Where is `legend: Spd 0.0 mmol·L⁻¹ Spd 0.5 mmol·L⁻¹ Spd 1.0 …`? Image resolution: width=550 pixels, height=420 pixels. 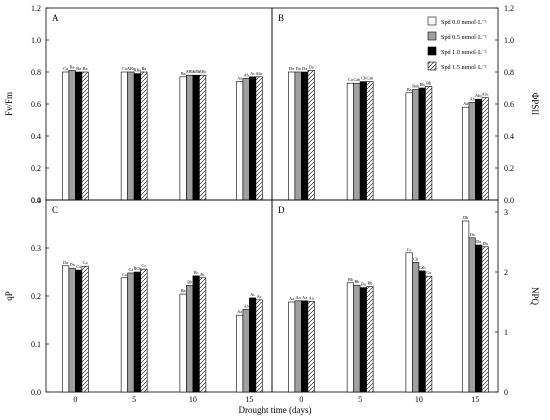 legend: Spd 0.0 mmol·L⁻¹ Spd 0.5 mmol·L⁻¹ Spd 1.0 … is located at coordinates (457, 43).